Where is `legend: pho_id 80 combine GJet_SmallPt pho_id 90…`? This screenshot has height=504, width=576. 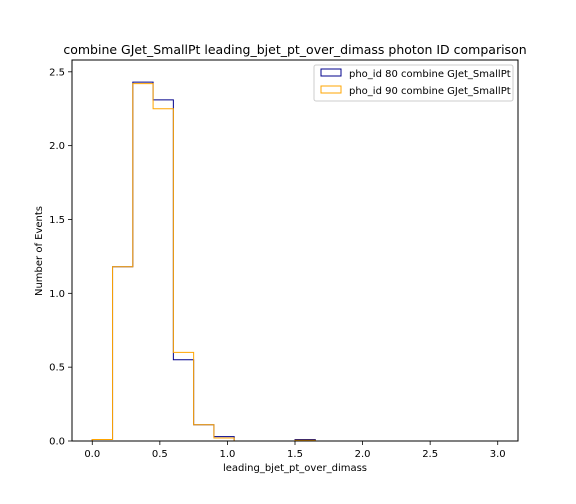
legend: pho_id 80 combine GJet_SmallPt pho_id 90… is located at coordinates (413, 83).